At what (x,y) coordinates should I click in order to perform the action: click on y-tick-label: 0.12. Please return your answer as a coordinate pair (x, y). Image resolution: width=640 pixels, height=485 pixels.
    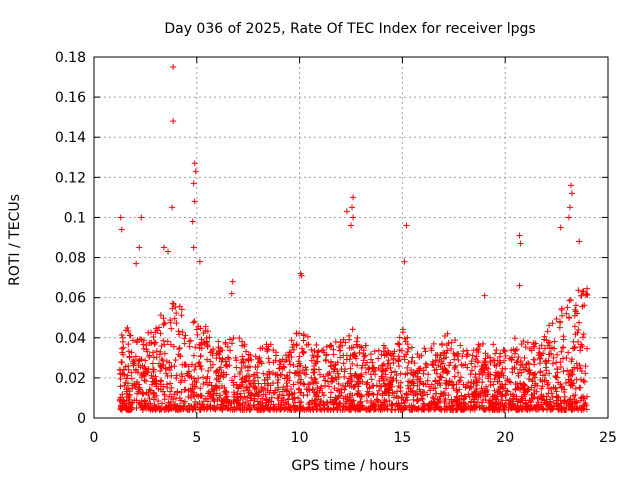
    Looking at the image, I should click on (70, 178).